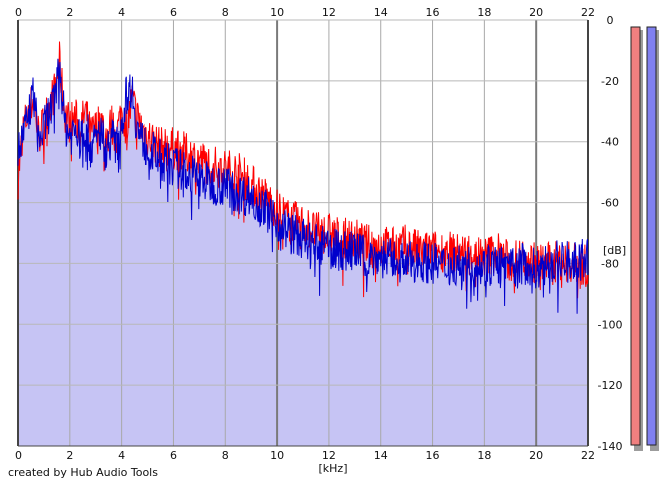 This screenshot has height=486, width=670. I want to click on x-tick-label-bottom-11: 22, so click(588, 455).